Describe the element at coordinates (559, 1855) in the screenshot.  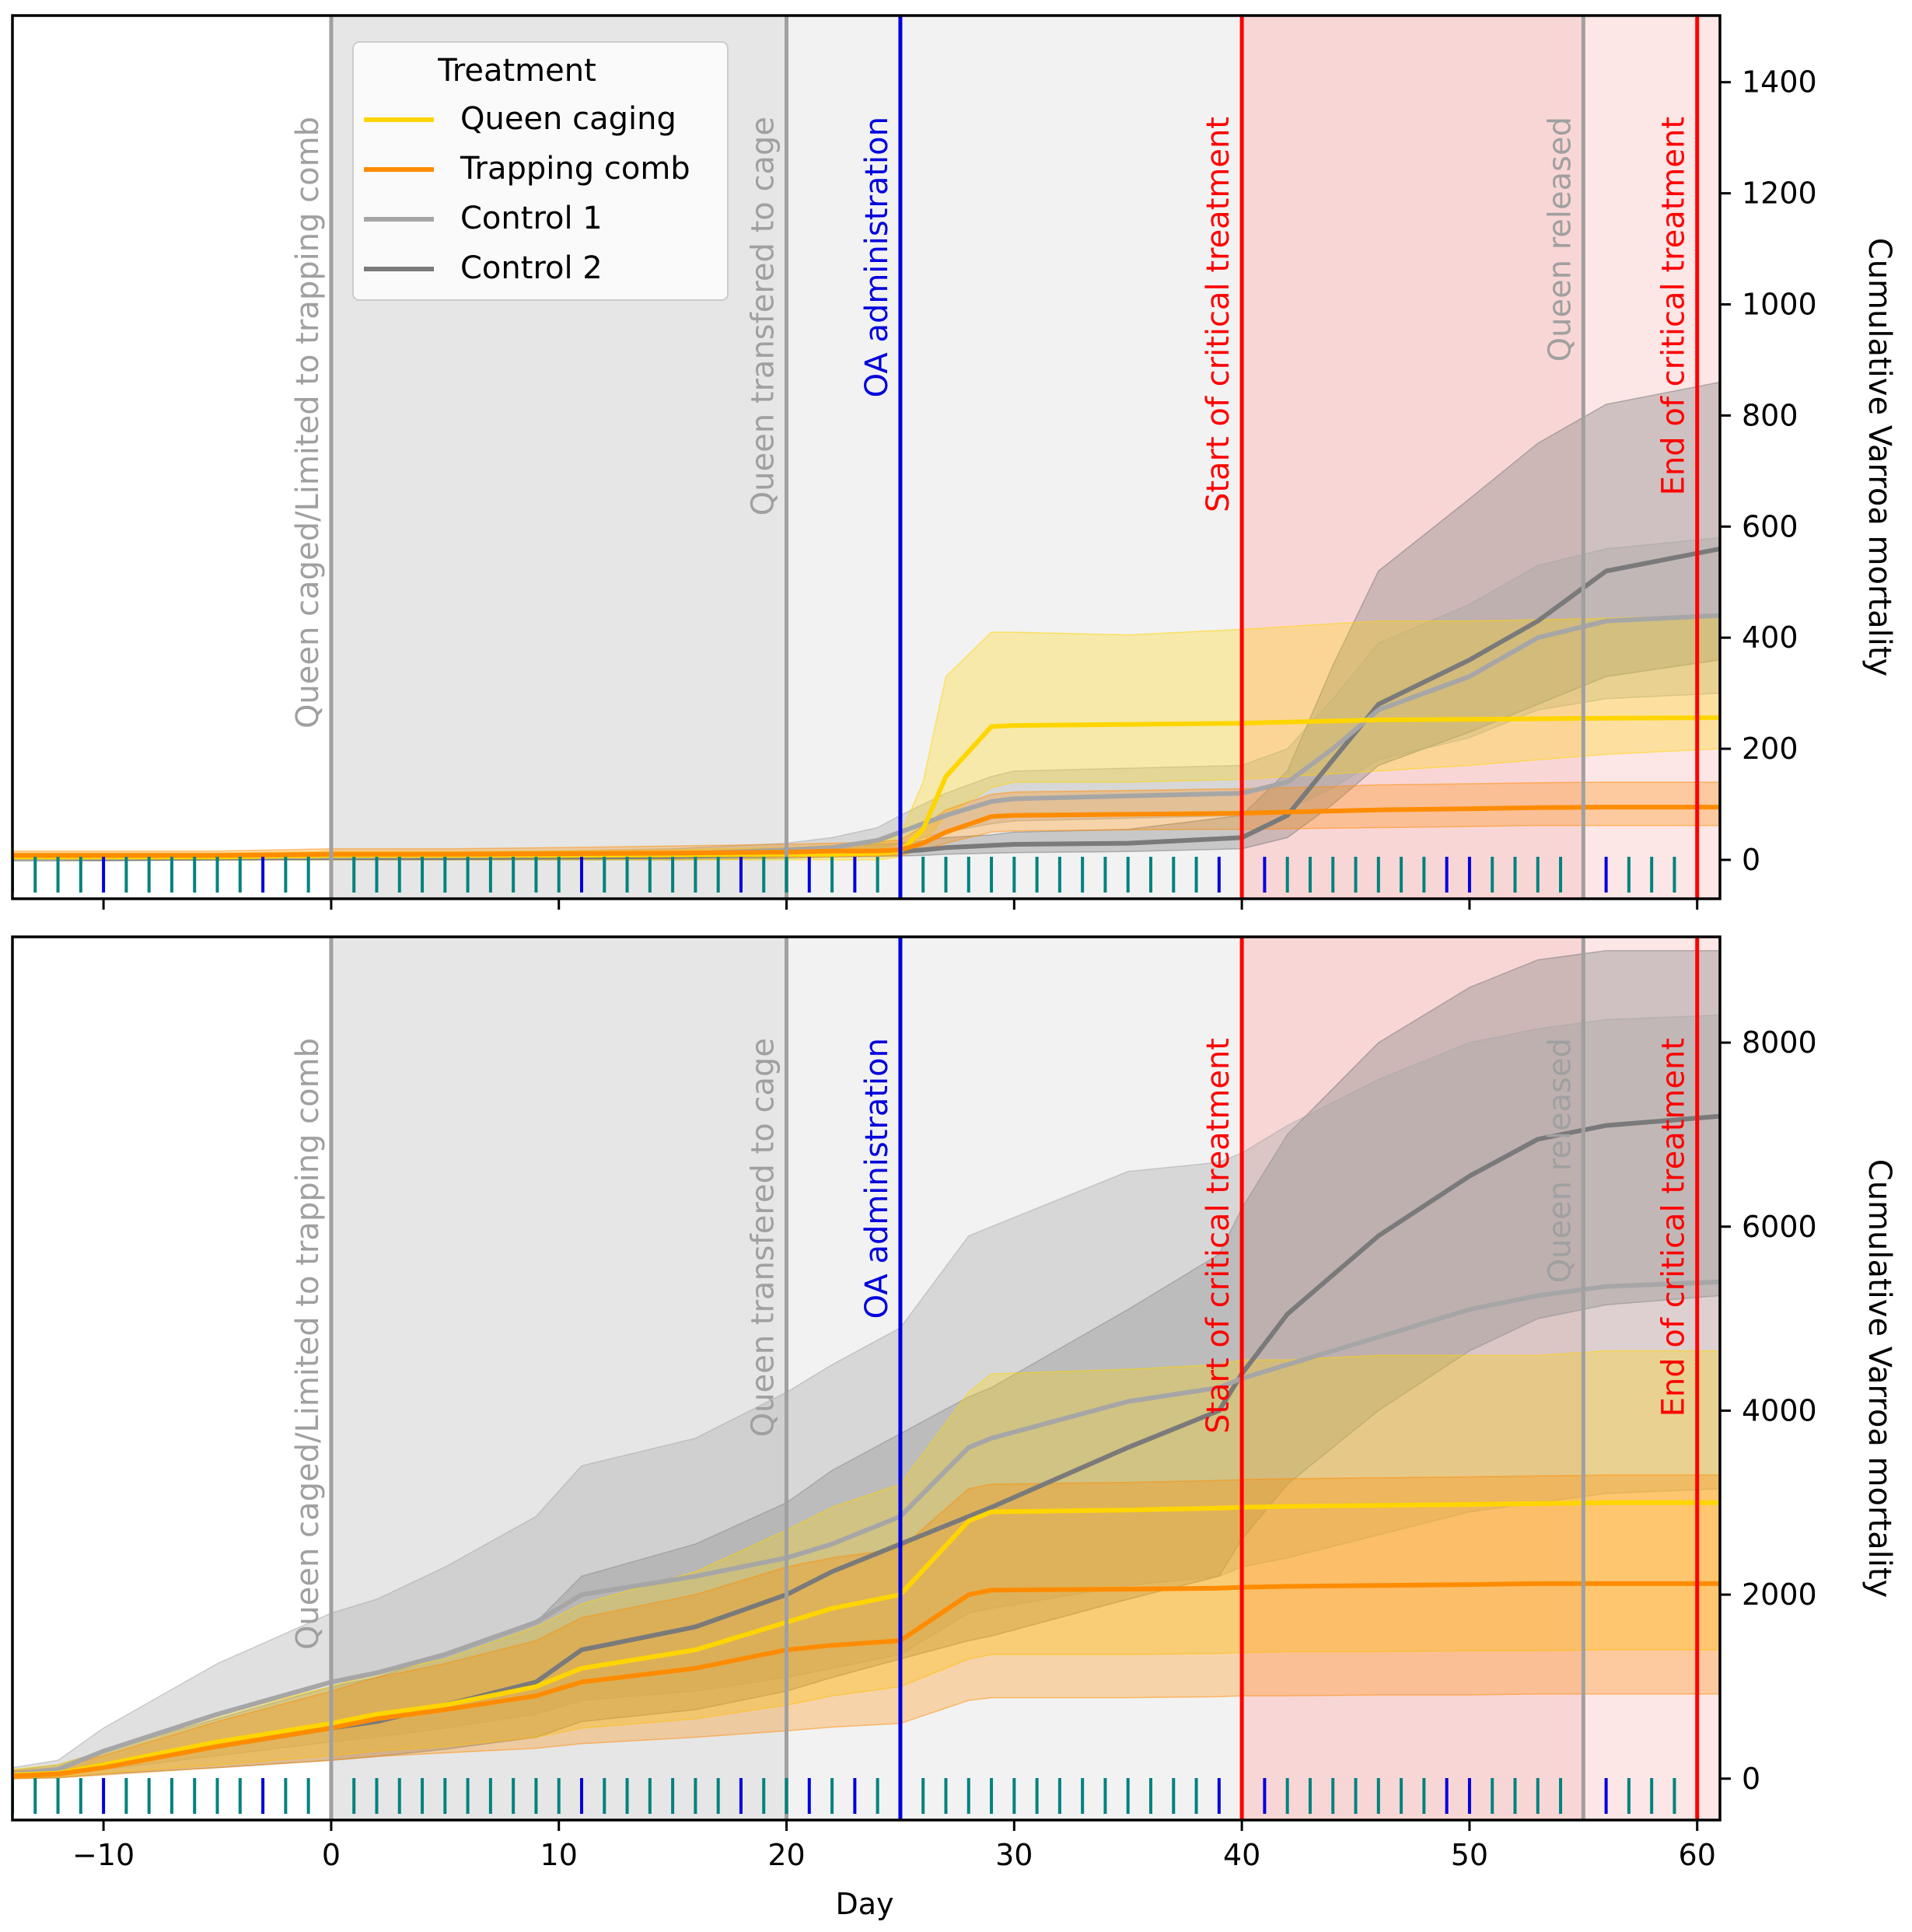
I see `x-tick-label: 10` at that location.